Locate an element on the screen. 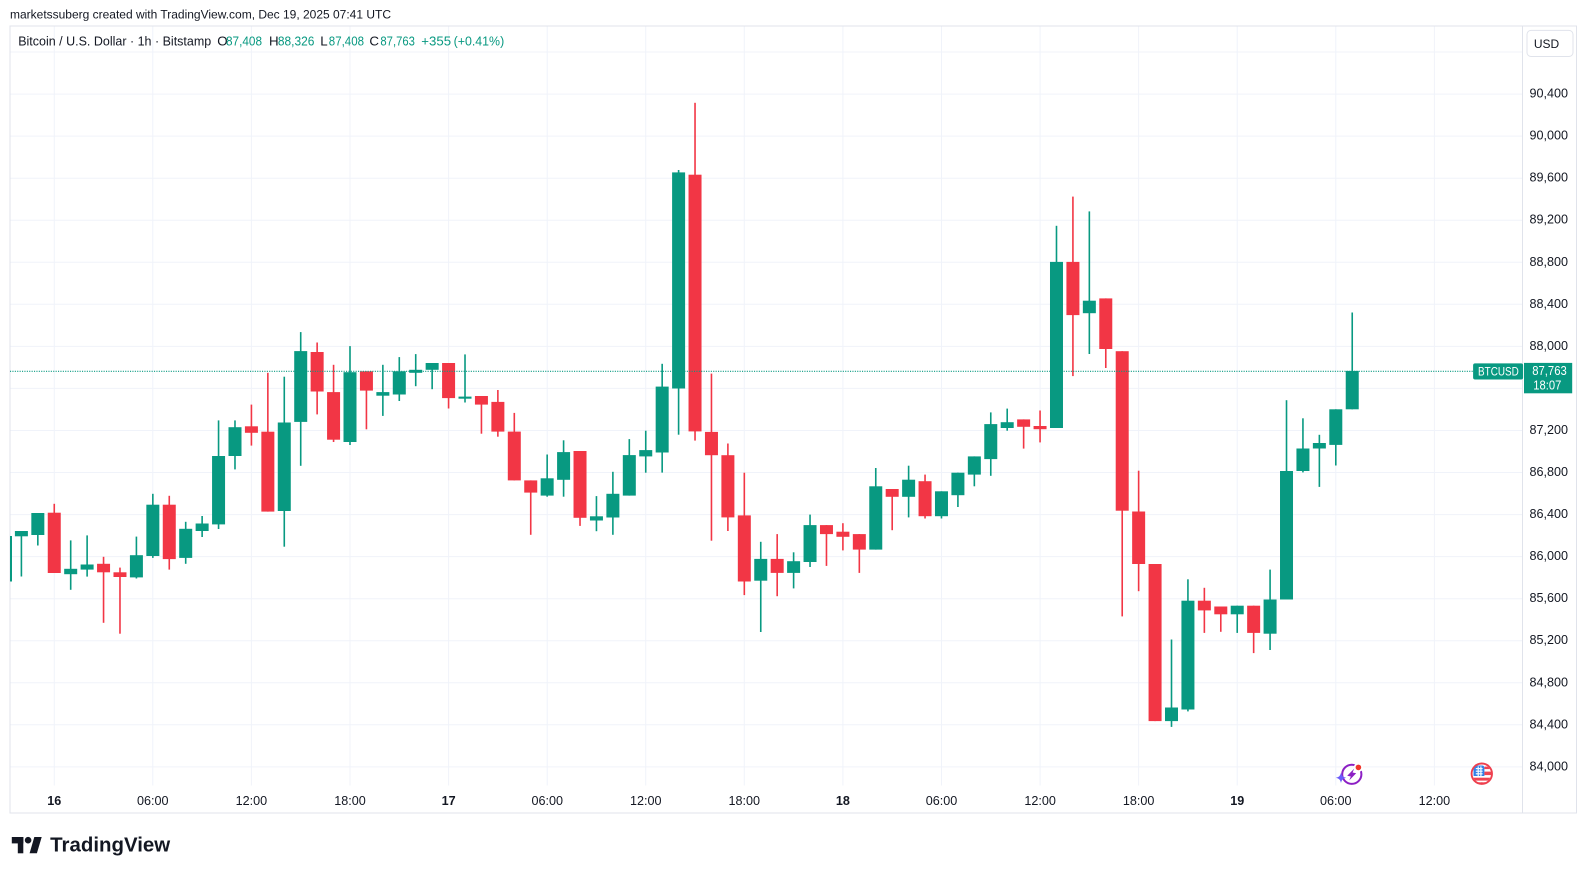  svg-text: 84,800 is located at coordinates (1548, 682).